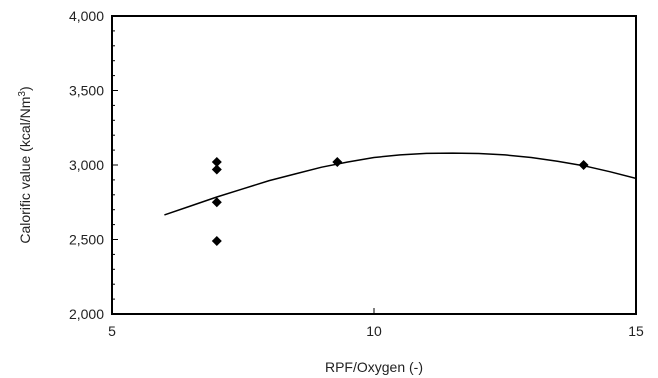 This screenshot has height=378, width=658. Describe the element at coordinates (25, 88) in the screenshot. I see `y-axis-title-tail: )` at that location.